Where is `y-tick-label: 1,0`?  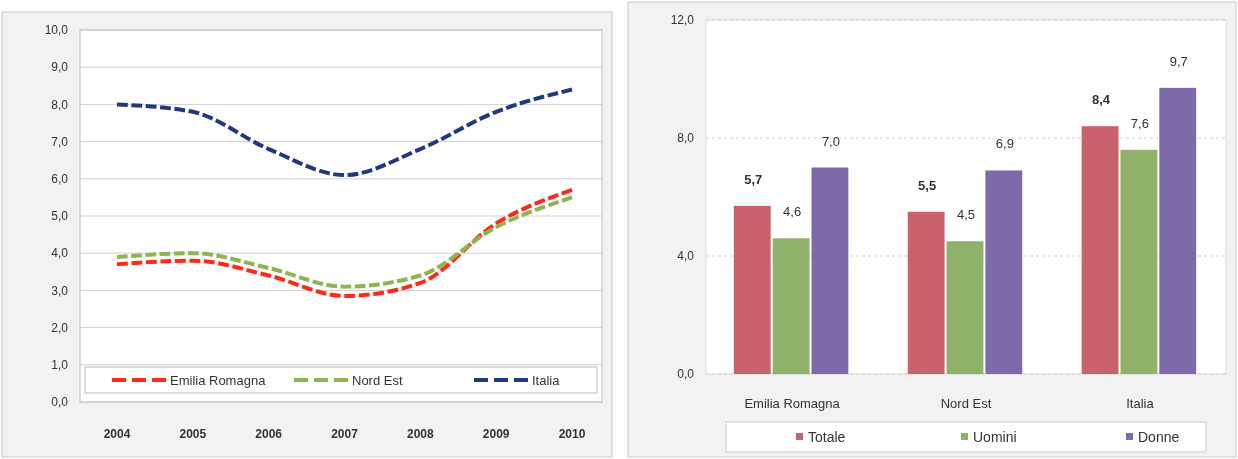 y-tick-label: 1,0 is located at coordinates (60, 365).